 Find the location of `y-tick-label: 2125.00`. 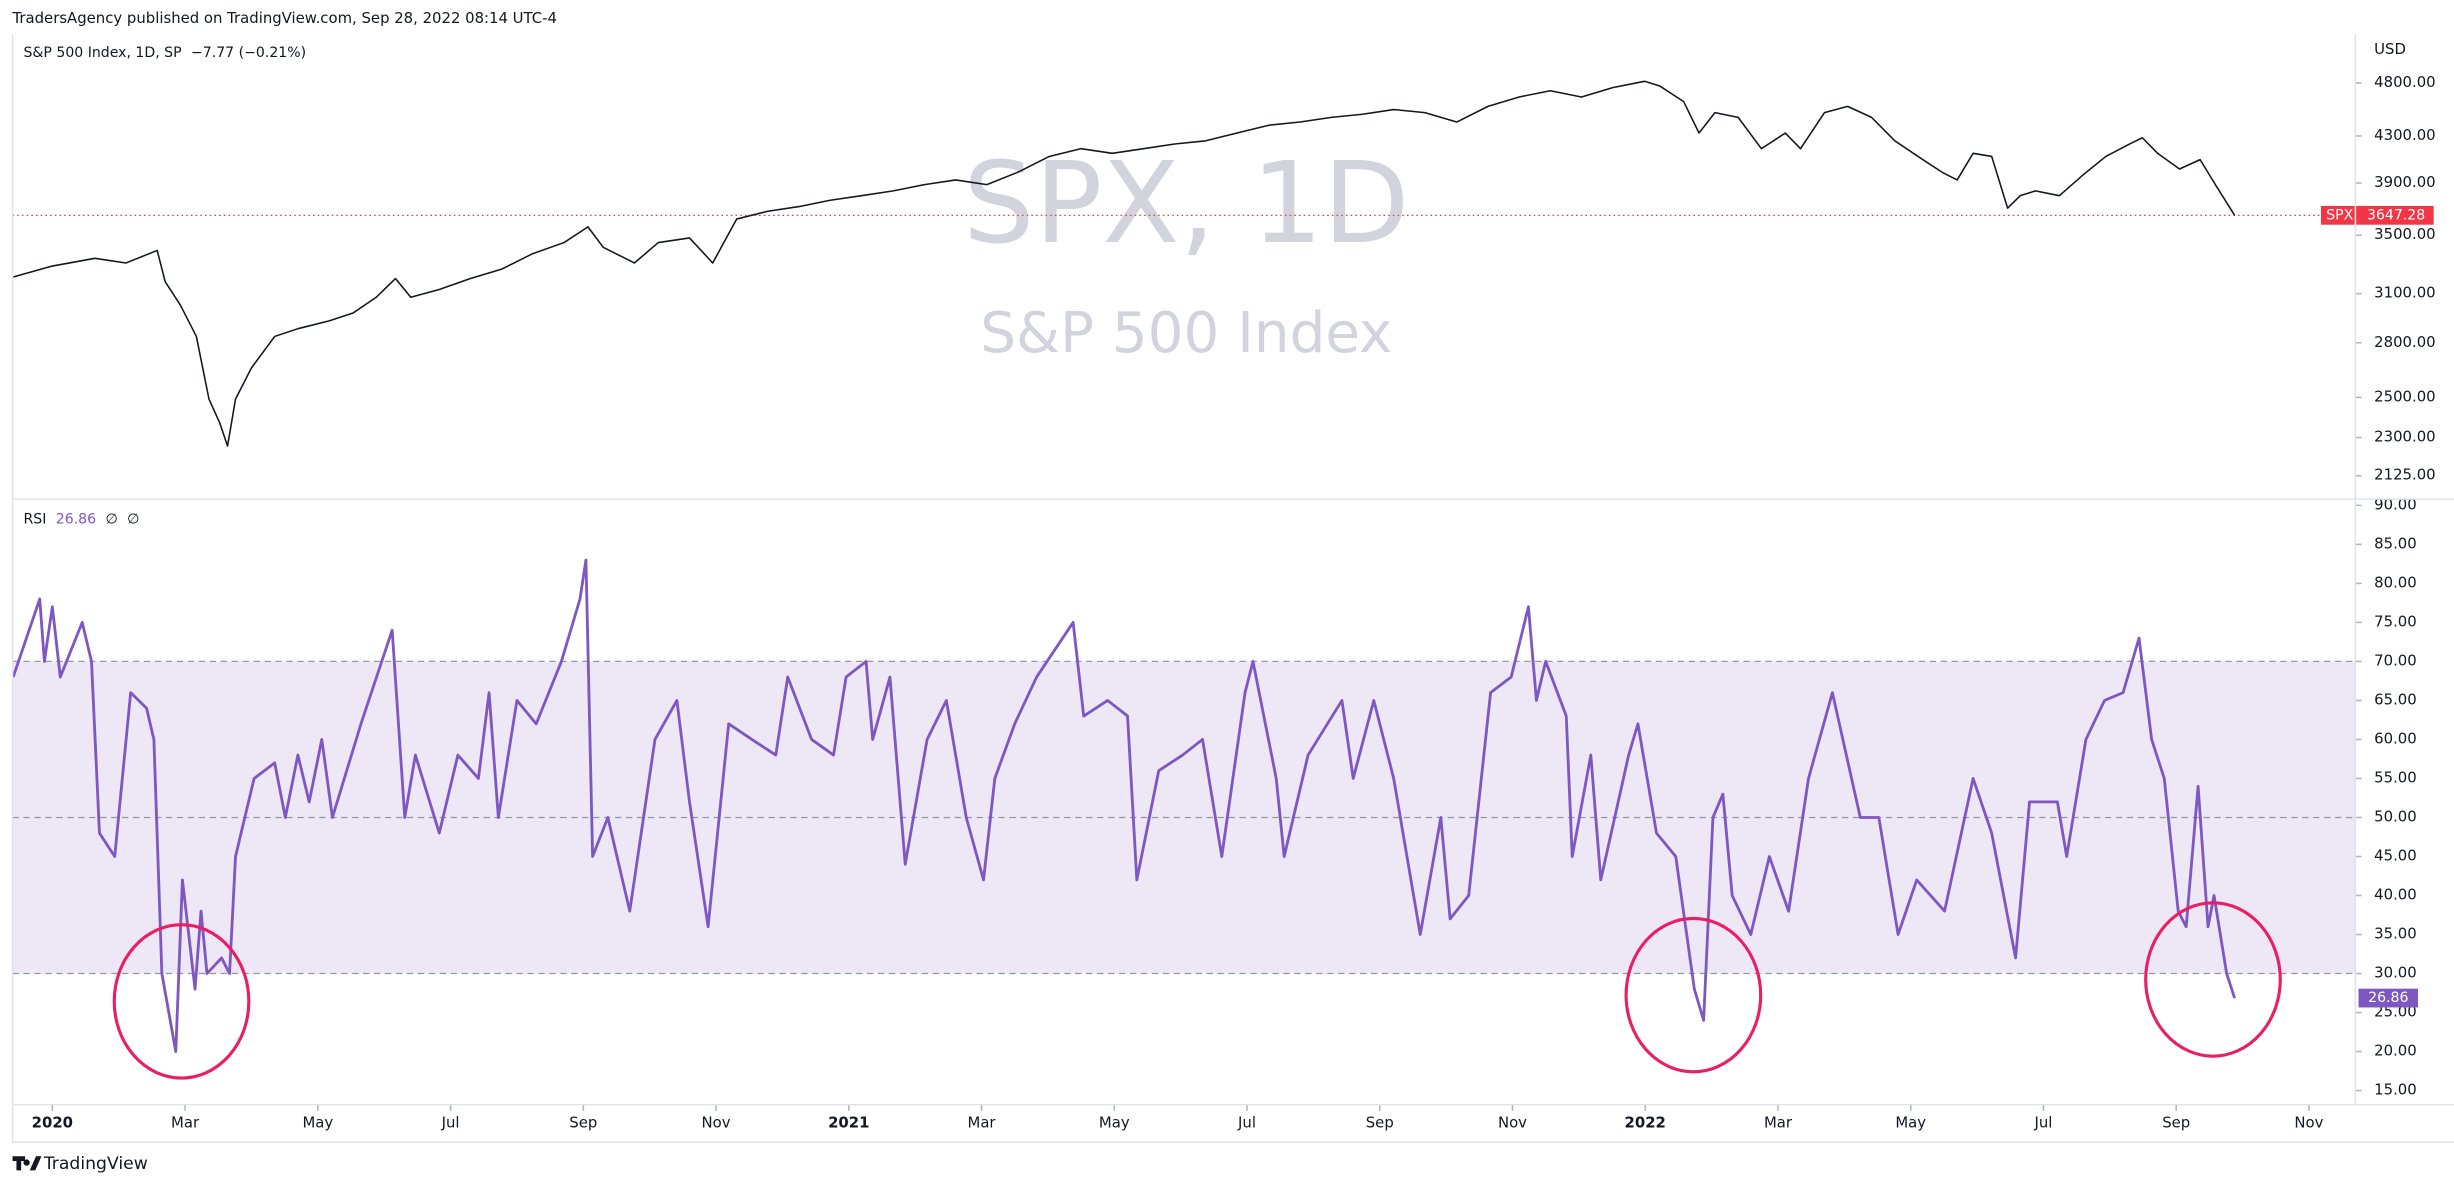

y-tick-label: 2125.00 is located at coordinates (2404, 475).